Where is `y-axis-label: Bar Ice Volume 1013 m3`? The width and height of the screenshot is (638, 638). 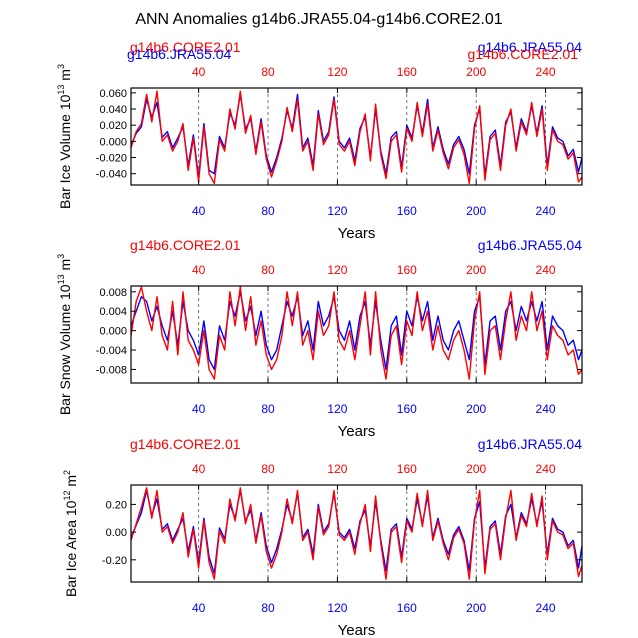 y-axis-label: Bar Ice Volume 1013 m3 is located at coordinates (64, 136).